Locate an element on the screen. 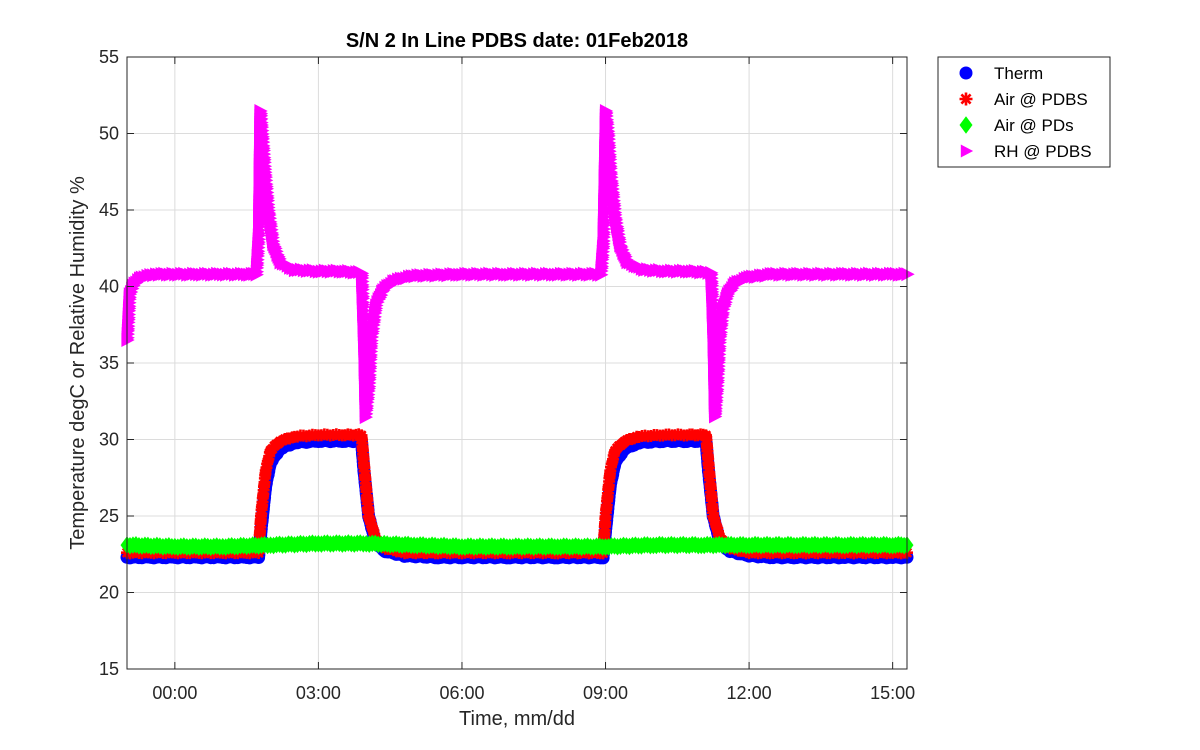 This screenshot has width=1200, height=750. y-tick-label: 50 is located at coordinates (109, 134).